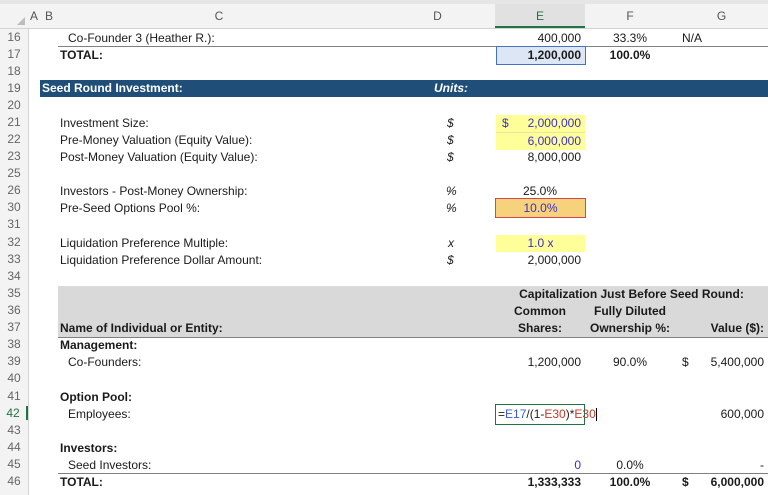  Describe the element at coordinates (413, 473) in the screenshot. I see `cap-total-divider` at that location.